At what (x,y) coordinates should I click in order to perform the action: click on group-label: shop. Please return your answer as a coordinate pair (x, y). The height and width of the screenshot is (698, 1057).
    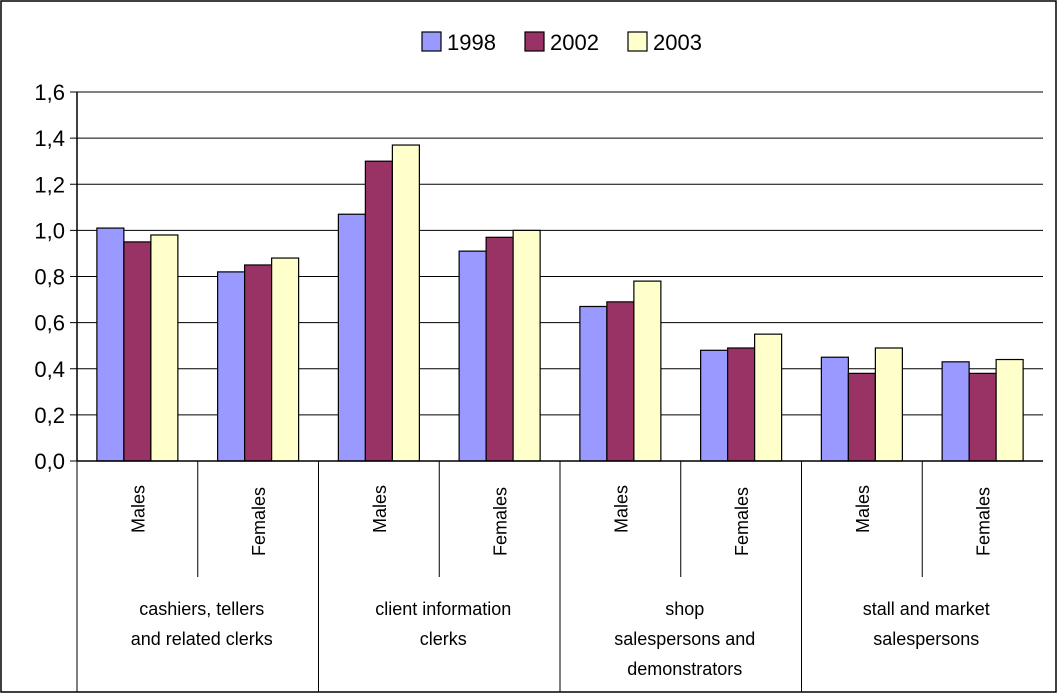
    Looking at the image, I should click on (684, 609).